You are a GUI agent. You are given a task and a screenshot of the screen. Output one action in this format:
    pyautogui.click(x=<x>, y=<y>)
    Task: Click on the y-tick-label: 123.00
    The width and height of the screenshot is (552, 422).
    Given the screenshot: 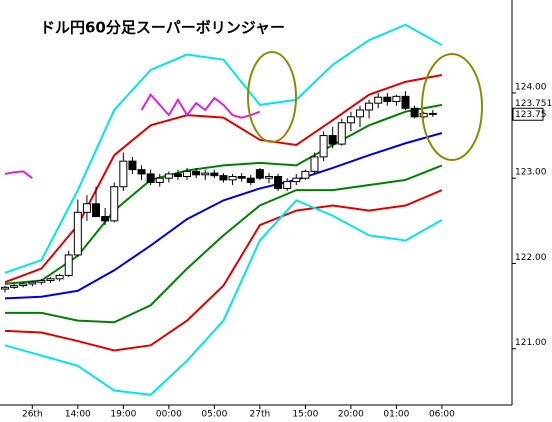 What is the action you would take?
    pyautogui.click(x=531, y=173)
    